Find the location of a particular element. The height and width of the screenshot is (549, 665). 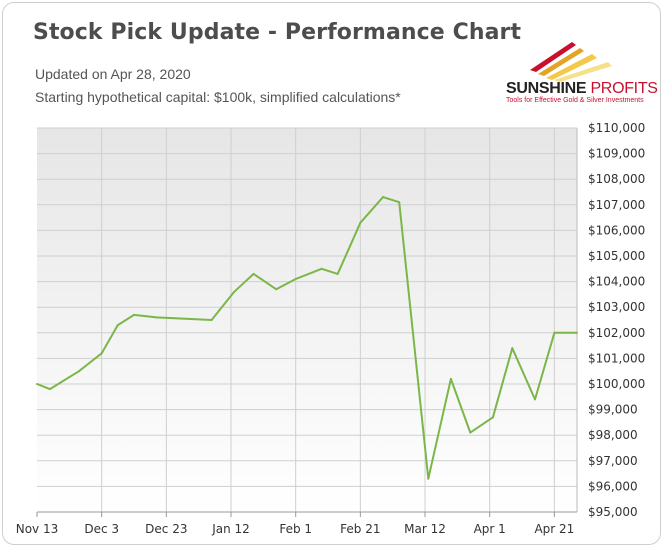

logo-brand-second: PROFITS is located at coordinates (624, 88).